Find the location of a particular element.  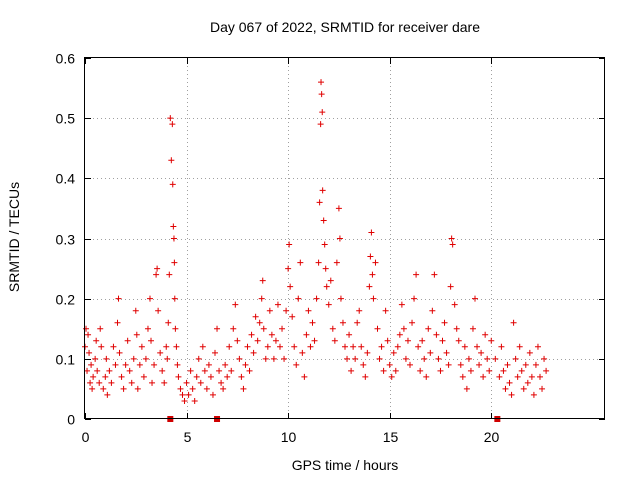

y-tick-label: 0.6 is located at coordinates (66, 59).